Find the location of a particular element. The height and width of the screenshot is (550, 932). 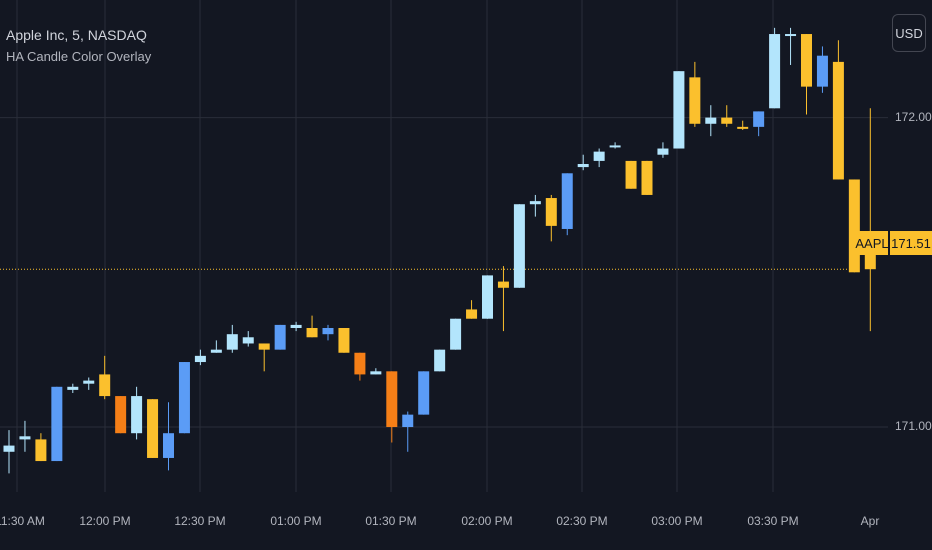

symbol-title: Apple Inc, 5, NASDAQ is located at coordinates (76, 35).